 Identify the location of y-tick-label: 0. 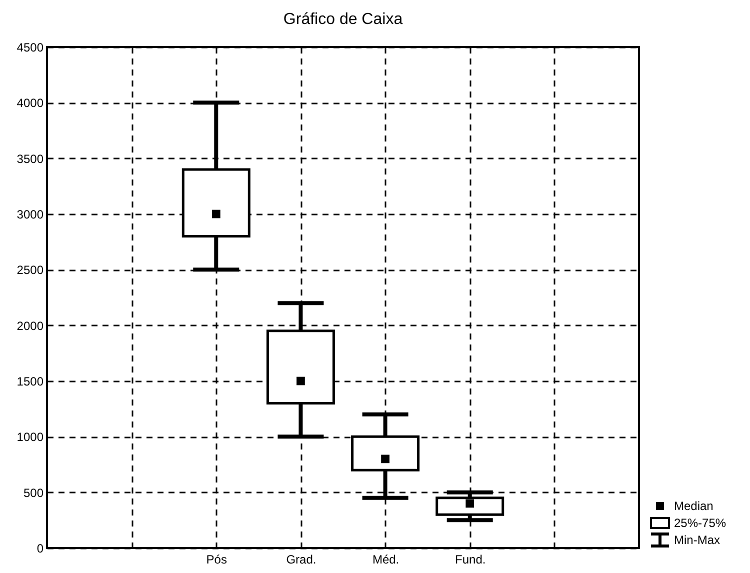
(40, 549).